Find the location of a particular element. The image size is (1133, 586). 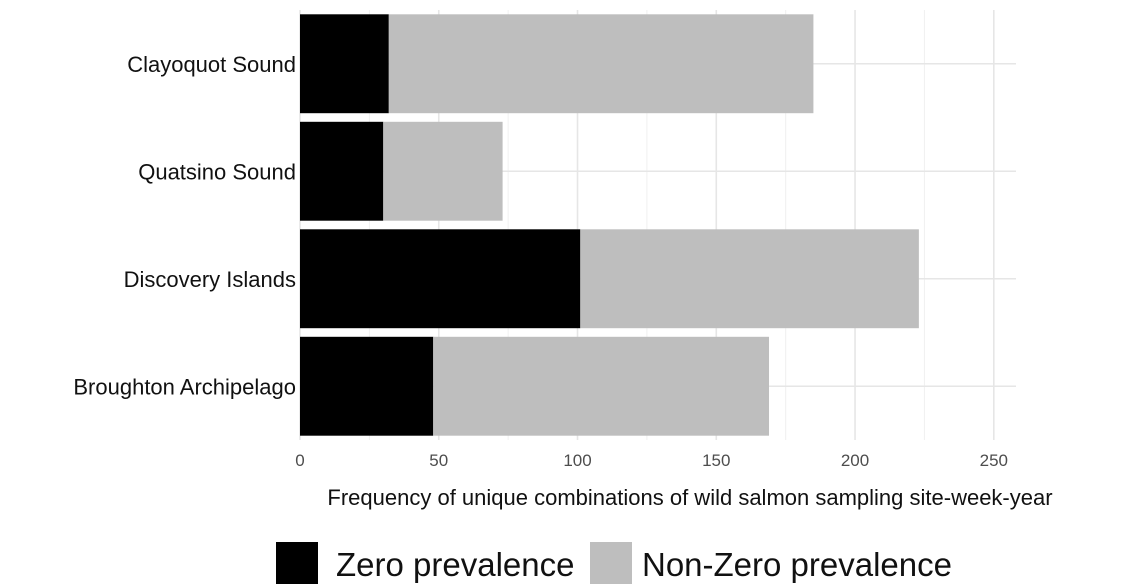

legend-label-zero-prevalence: Zero prevalence is located at coordinates (455, 564).